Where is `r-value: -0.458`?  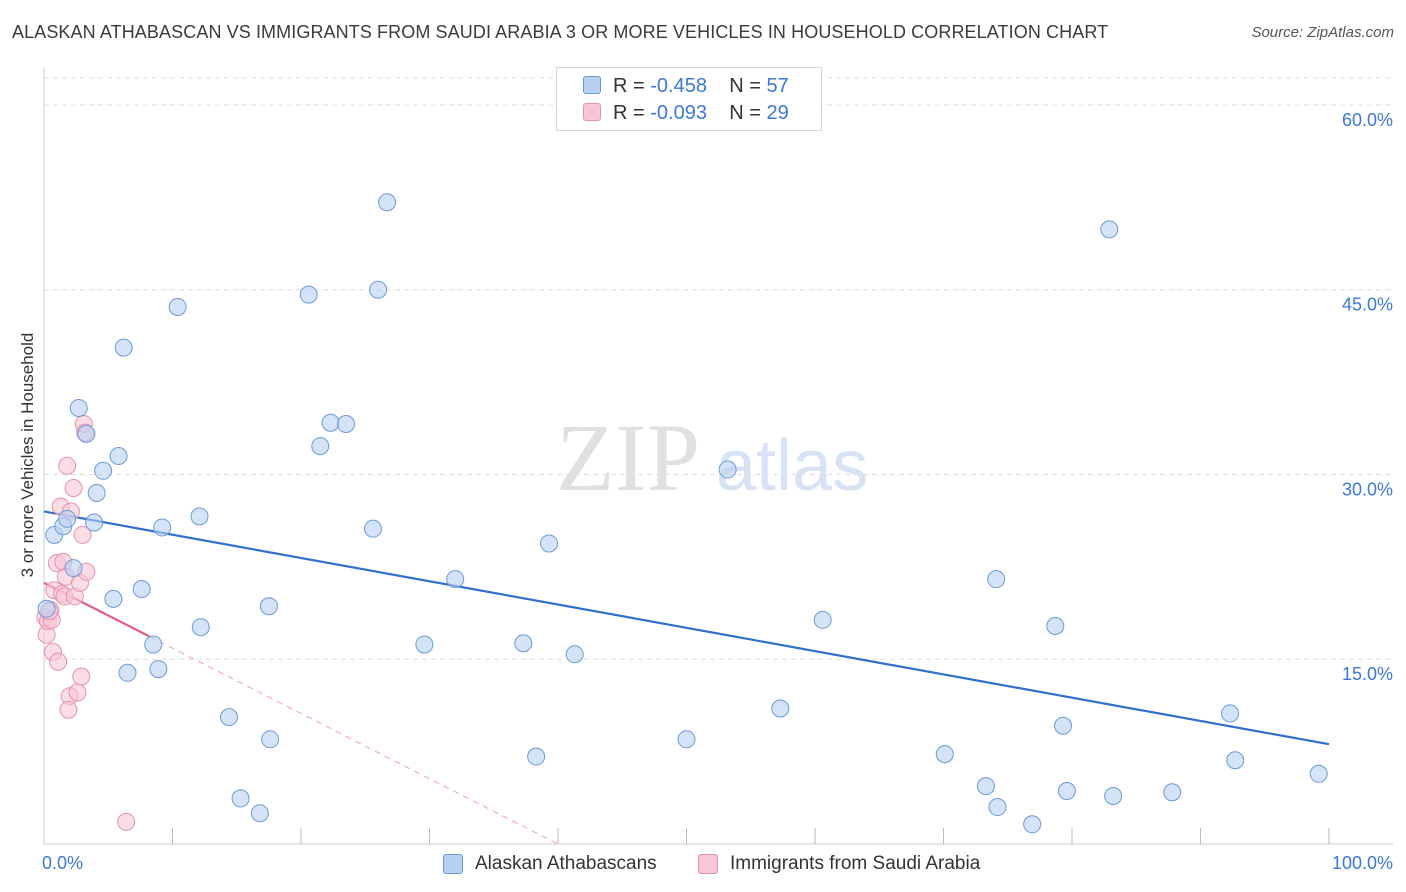 r-value: -0.458 is located at coordinates (678, 86).